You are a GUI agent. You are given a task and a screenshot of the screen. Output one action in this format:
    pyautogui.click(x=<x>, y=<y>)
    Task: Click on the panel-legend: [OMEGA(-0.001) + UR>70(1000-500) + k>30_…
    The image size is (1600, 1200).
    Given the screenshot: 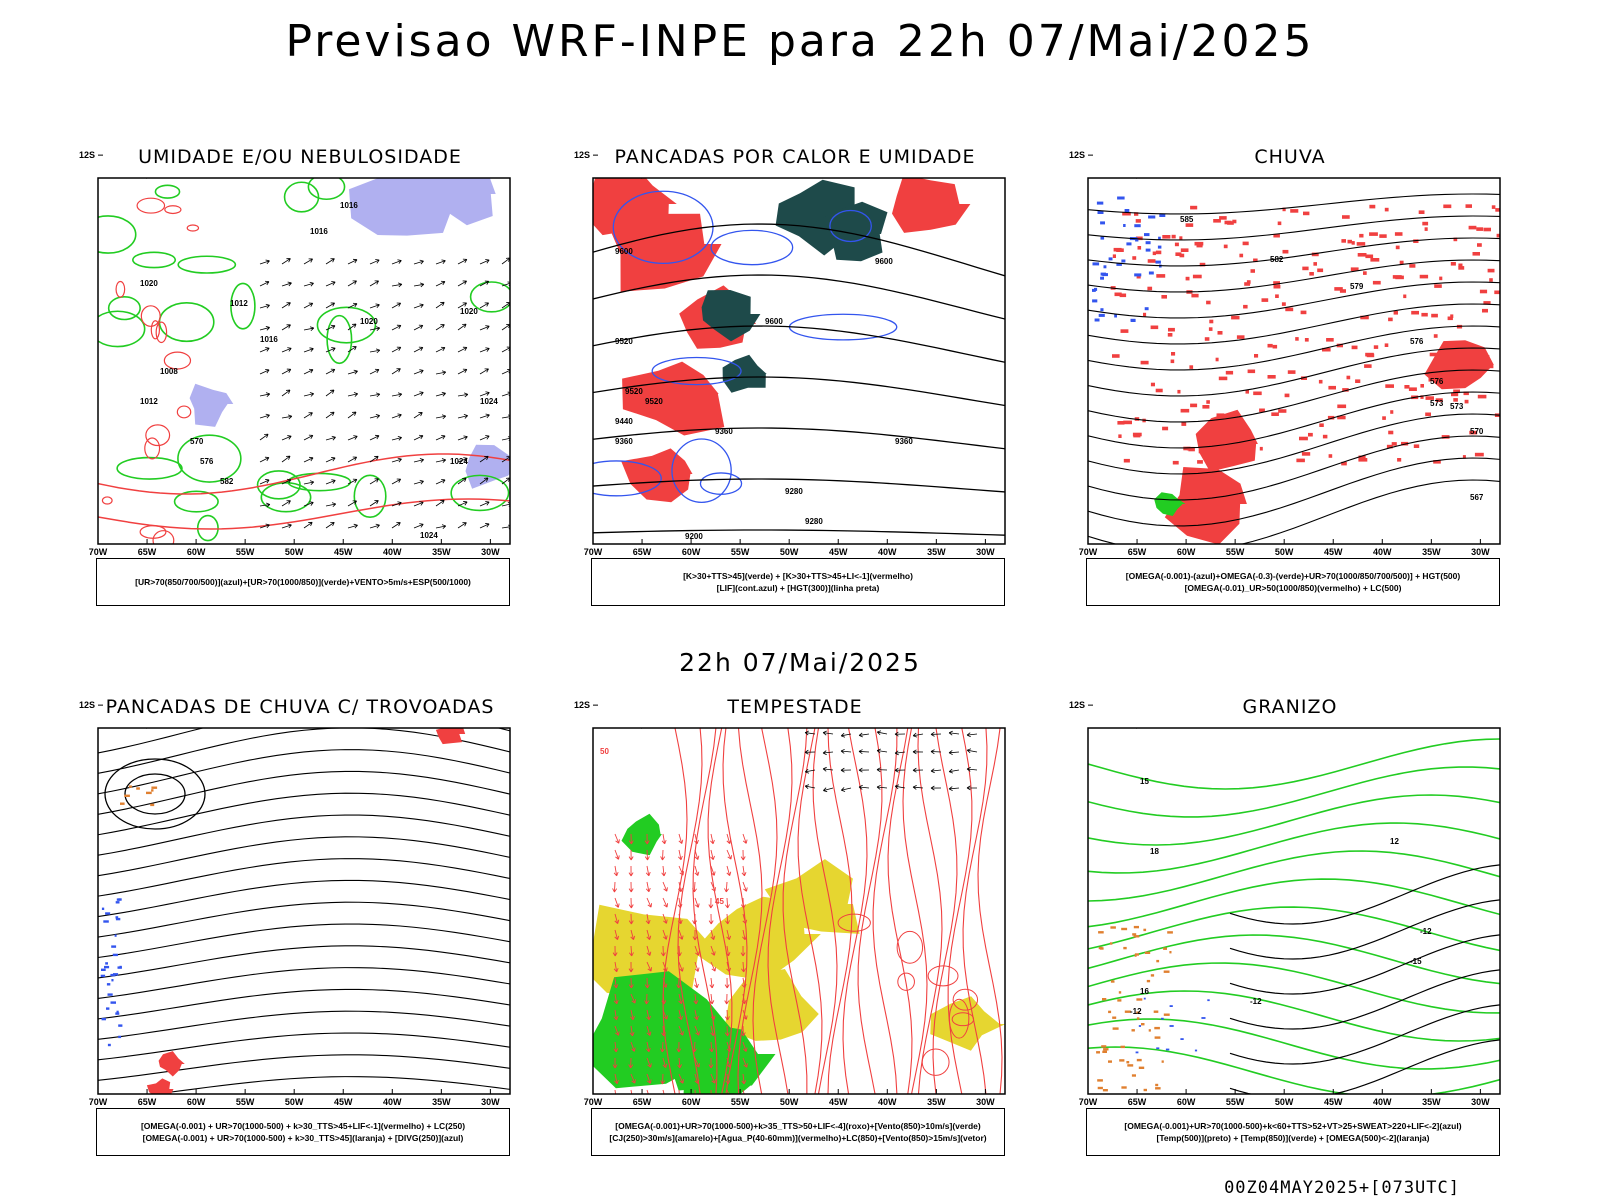 What is the action you would take?
    pyautogui.click(x=303, y=1132)
    